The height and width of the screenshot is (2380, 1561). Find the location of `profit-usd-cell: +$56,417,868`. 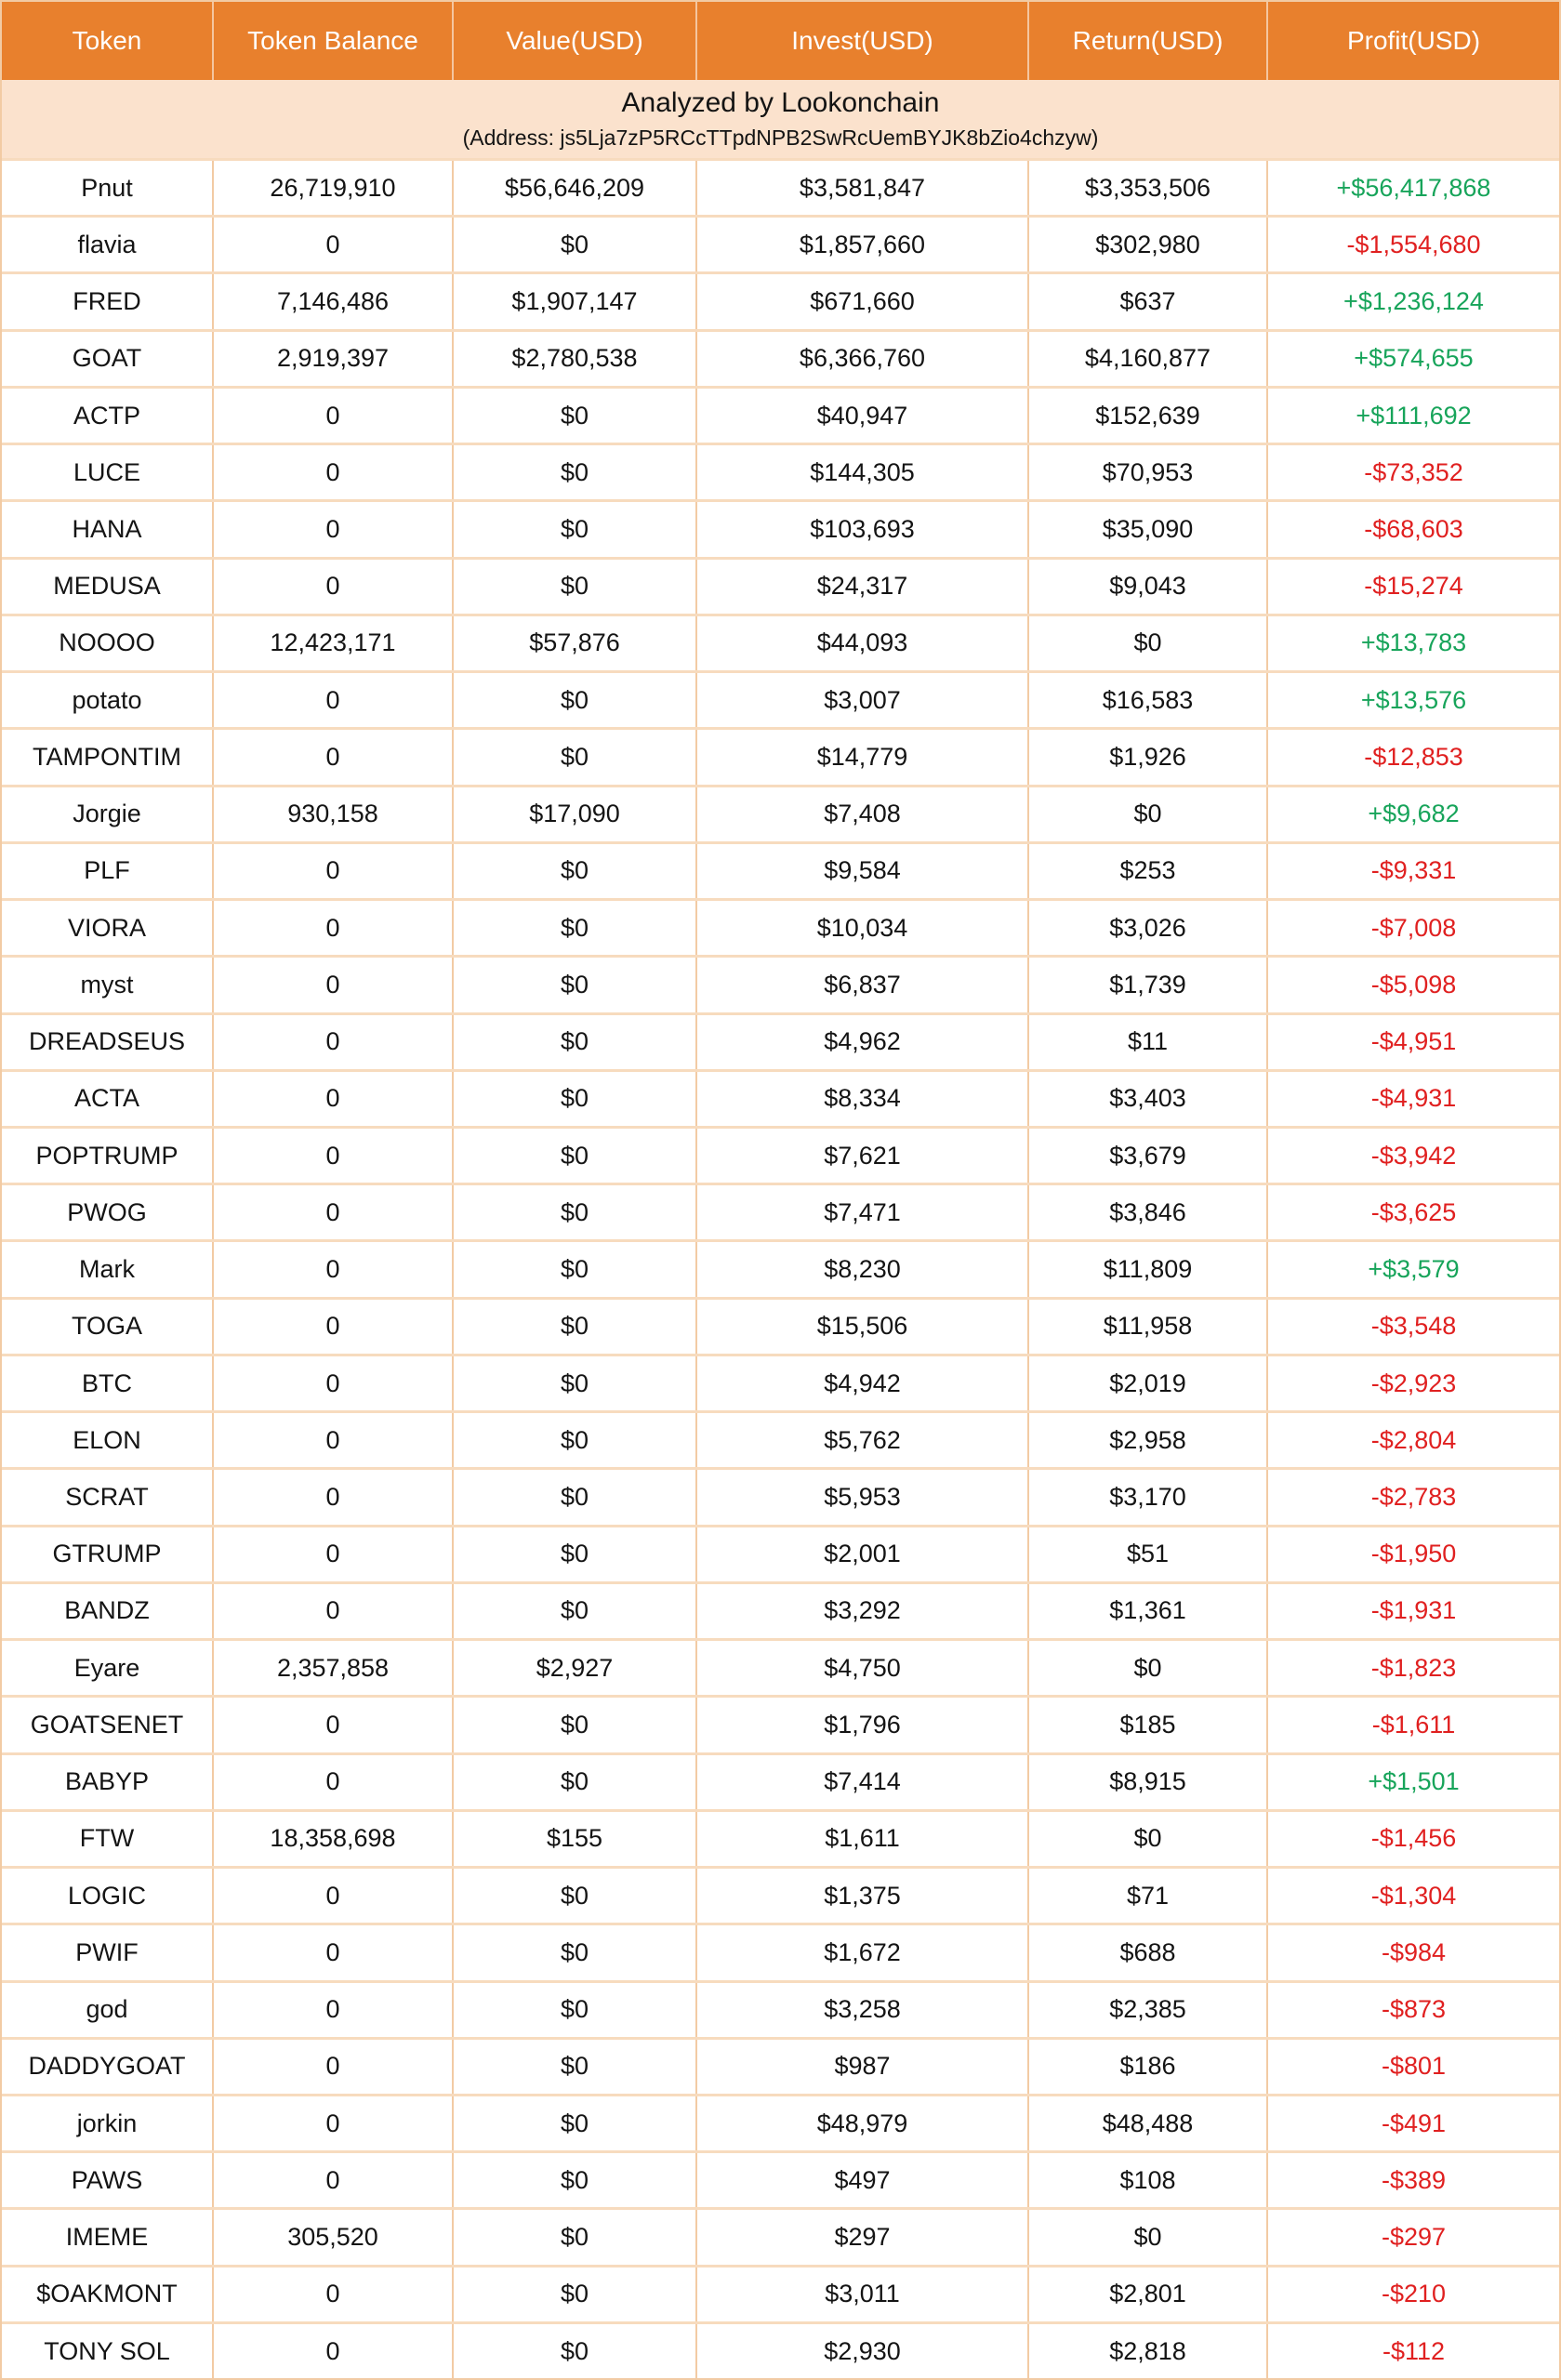

profit-usd-cell: +$56,417,868 is located at coordinates (1412, 188).